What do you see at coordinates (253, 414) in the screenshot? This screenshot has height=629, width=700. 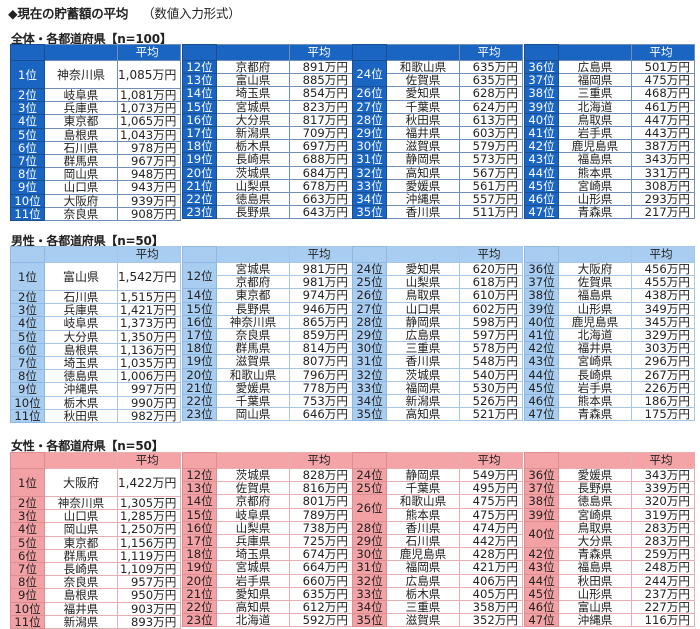 I see `prefecture-cell: 岡山県` at bounding box center [253, 414].